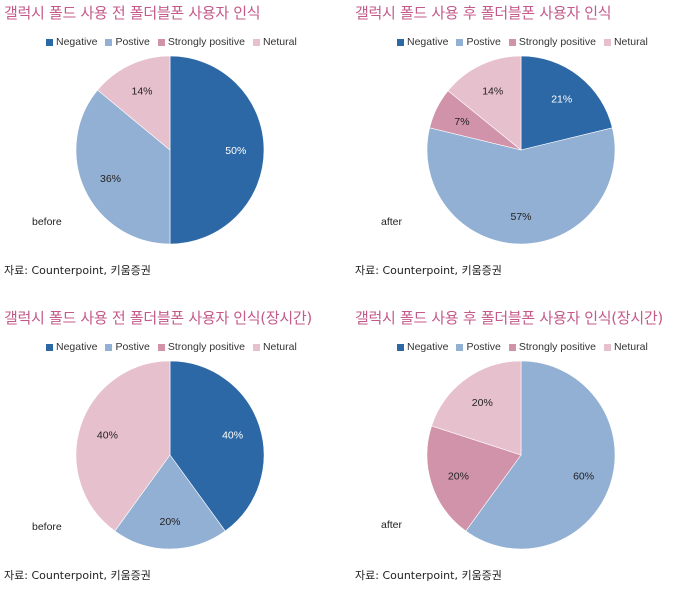  Describe the element at coordinates (509, 318) in the screenshot. I see `chart-title: 갤럭시 폴드 사용 후 폴더블폰 사용자 인식(장시간)` at that location.